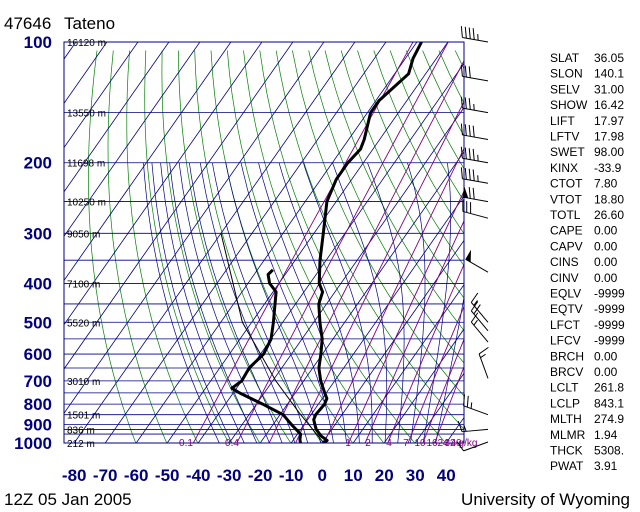  Describe the element at coordinates (384, 475) in the screenshot. I see `temperature-tick-label: 20` at that location.